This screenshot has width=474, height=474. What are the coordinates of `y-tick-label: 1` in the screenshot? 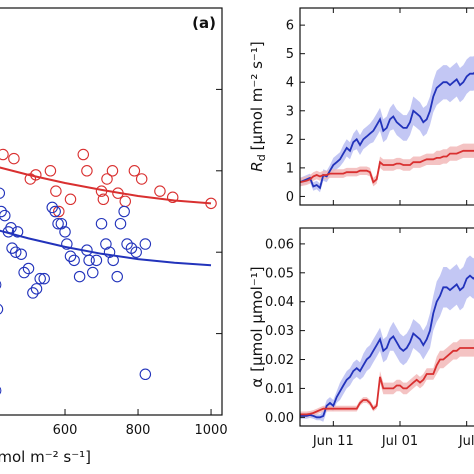 It's located at (290, 168).